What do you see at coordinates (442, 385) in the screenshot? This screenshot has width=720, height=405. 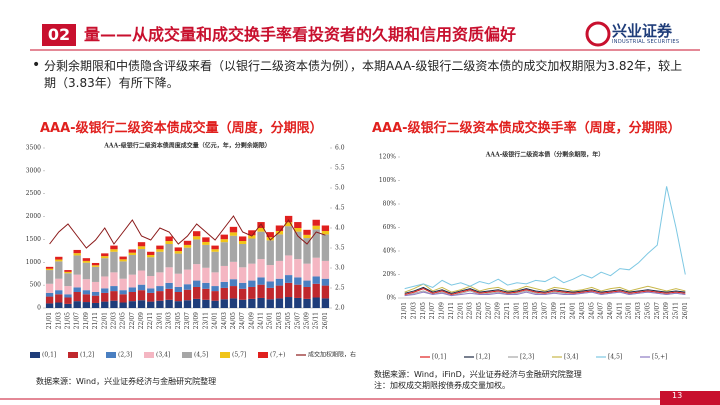 I see `note: 注：加权成交期限按债券成交量加权。` at bounding box center [442, 385].